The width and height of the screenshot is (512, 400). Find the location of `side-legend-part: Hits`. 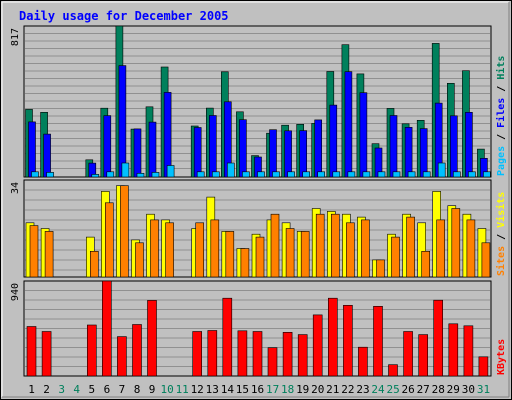

side-legend-part: Hits is located at coordinates (501, 68).